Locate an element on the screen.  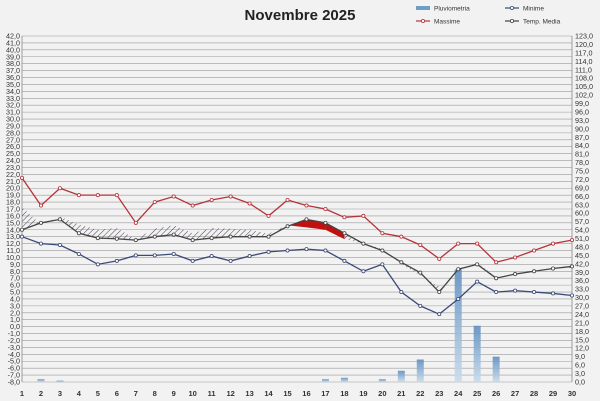
x-tick-label: 22 is located at coordinates (420, 393).